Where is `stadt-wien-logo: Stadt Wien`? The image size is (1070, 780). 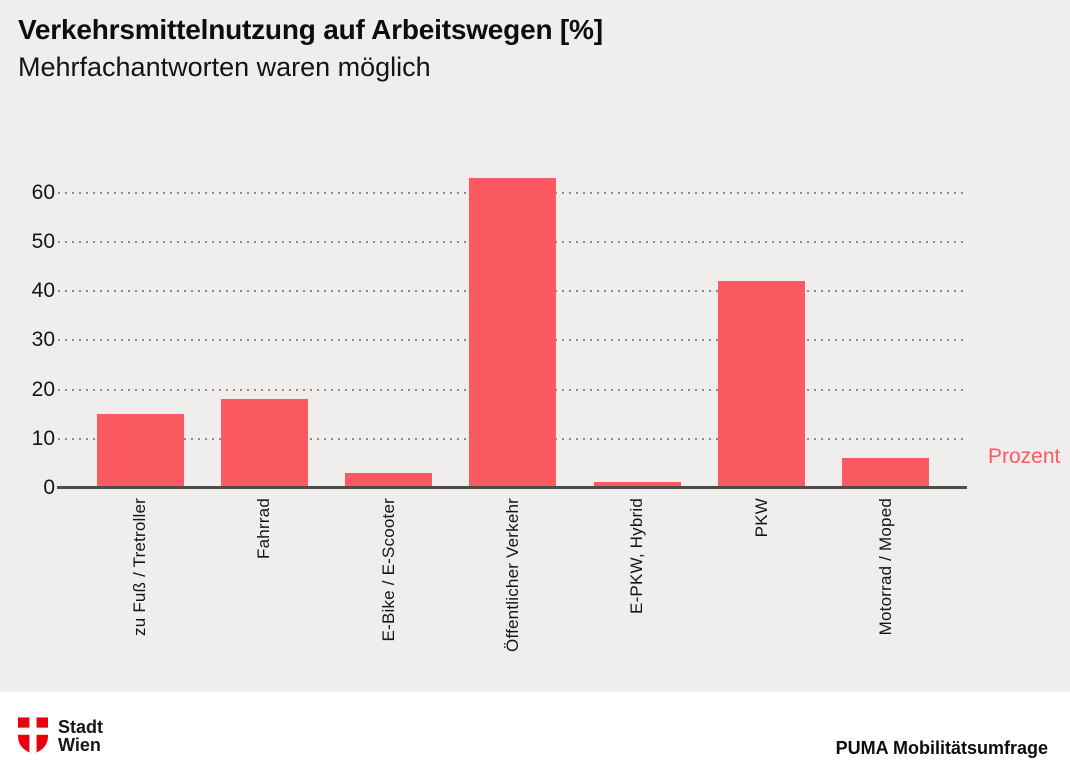 stadt-wien-logo: Stadt Wien is located at coordinates (60, 735).